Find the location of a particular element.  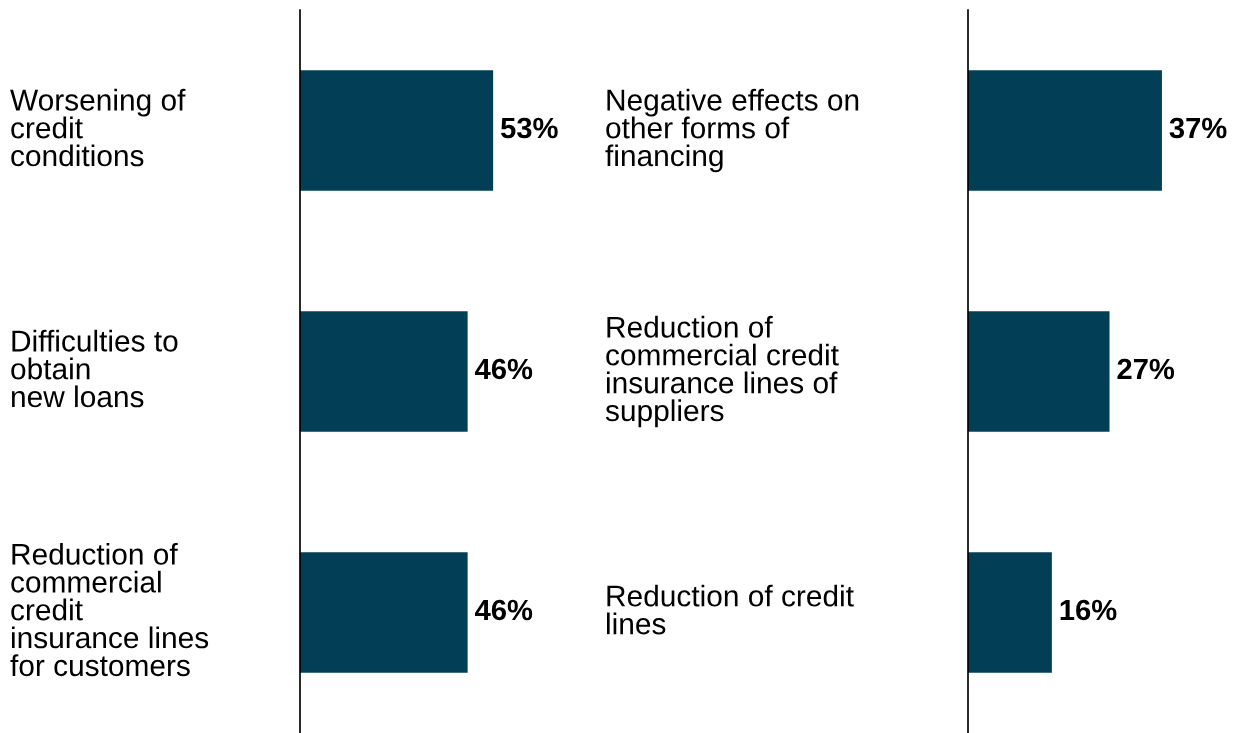

data-label: 27% is located at coordinates (1146, 369).